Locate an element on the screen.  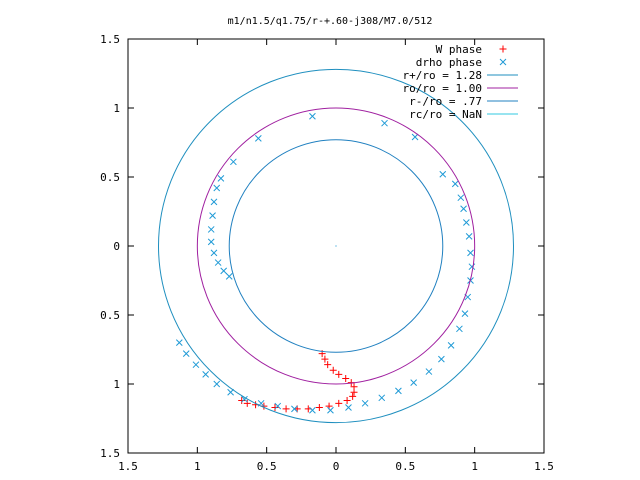
w-phase-series is located at coordinates (298, 381).